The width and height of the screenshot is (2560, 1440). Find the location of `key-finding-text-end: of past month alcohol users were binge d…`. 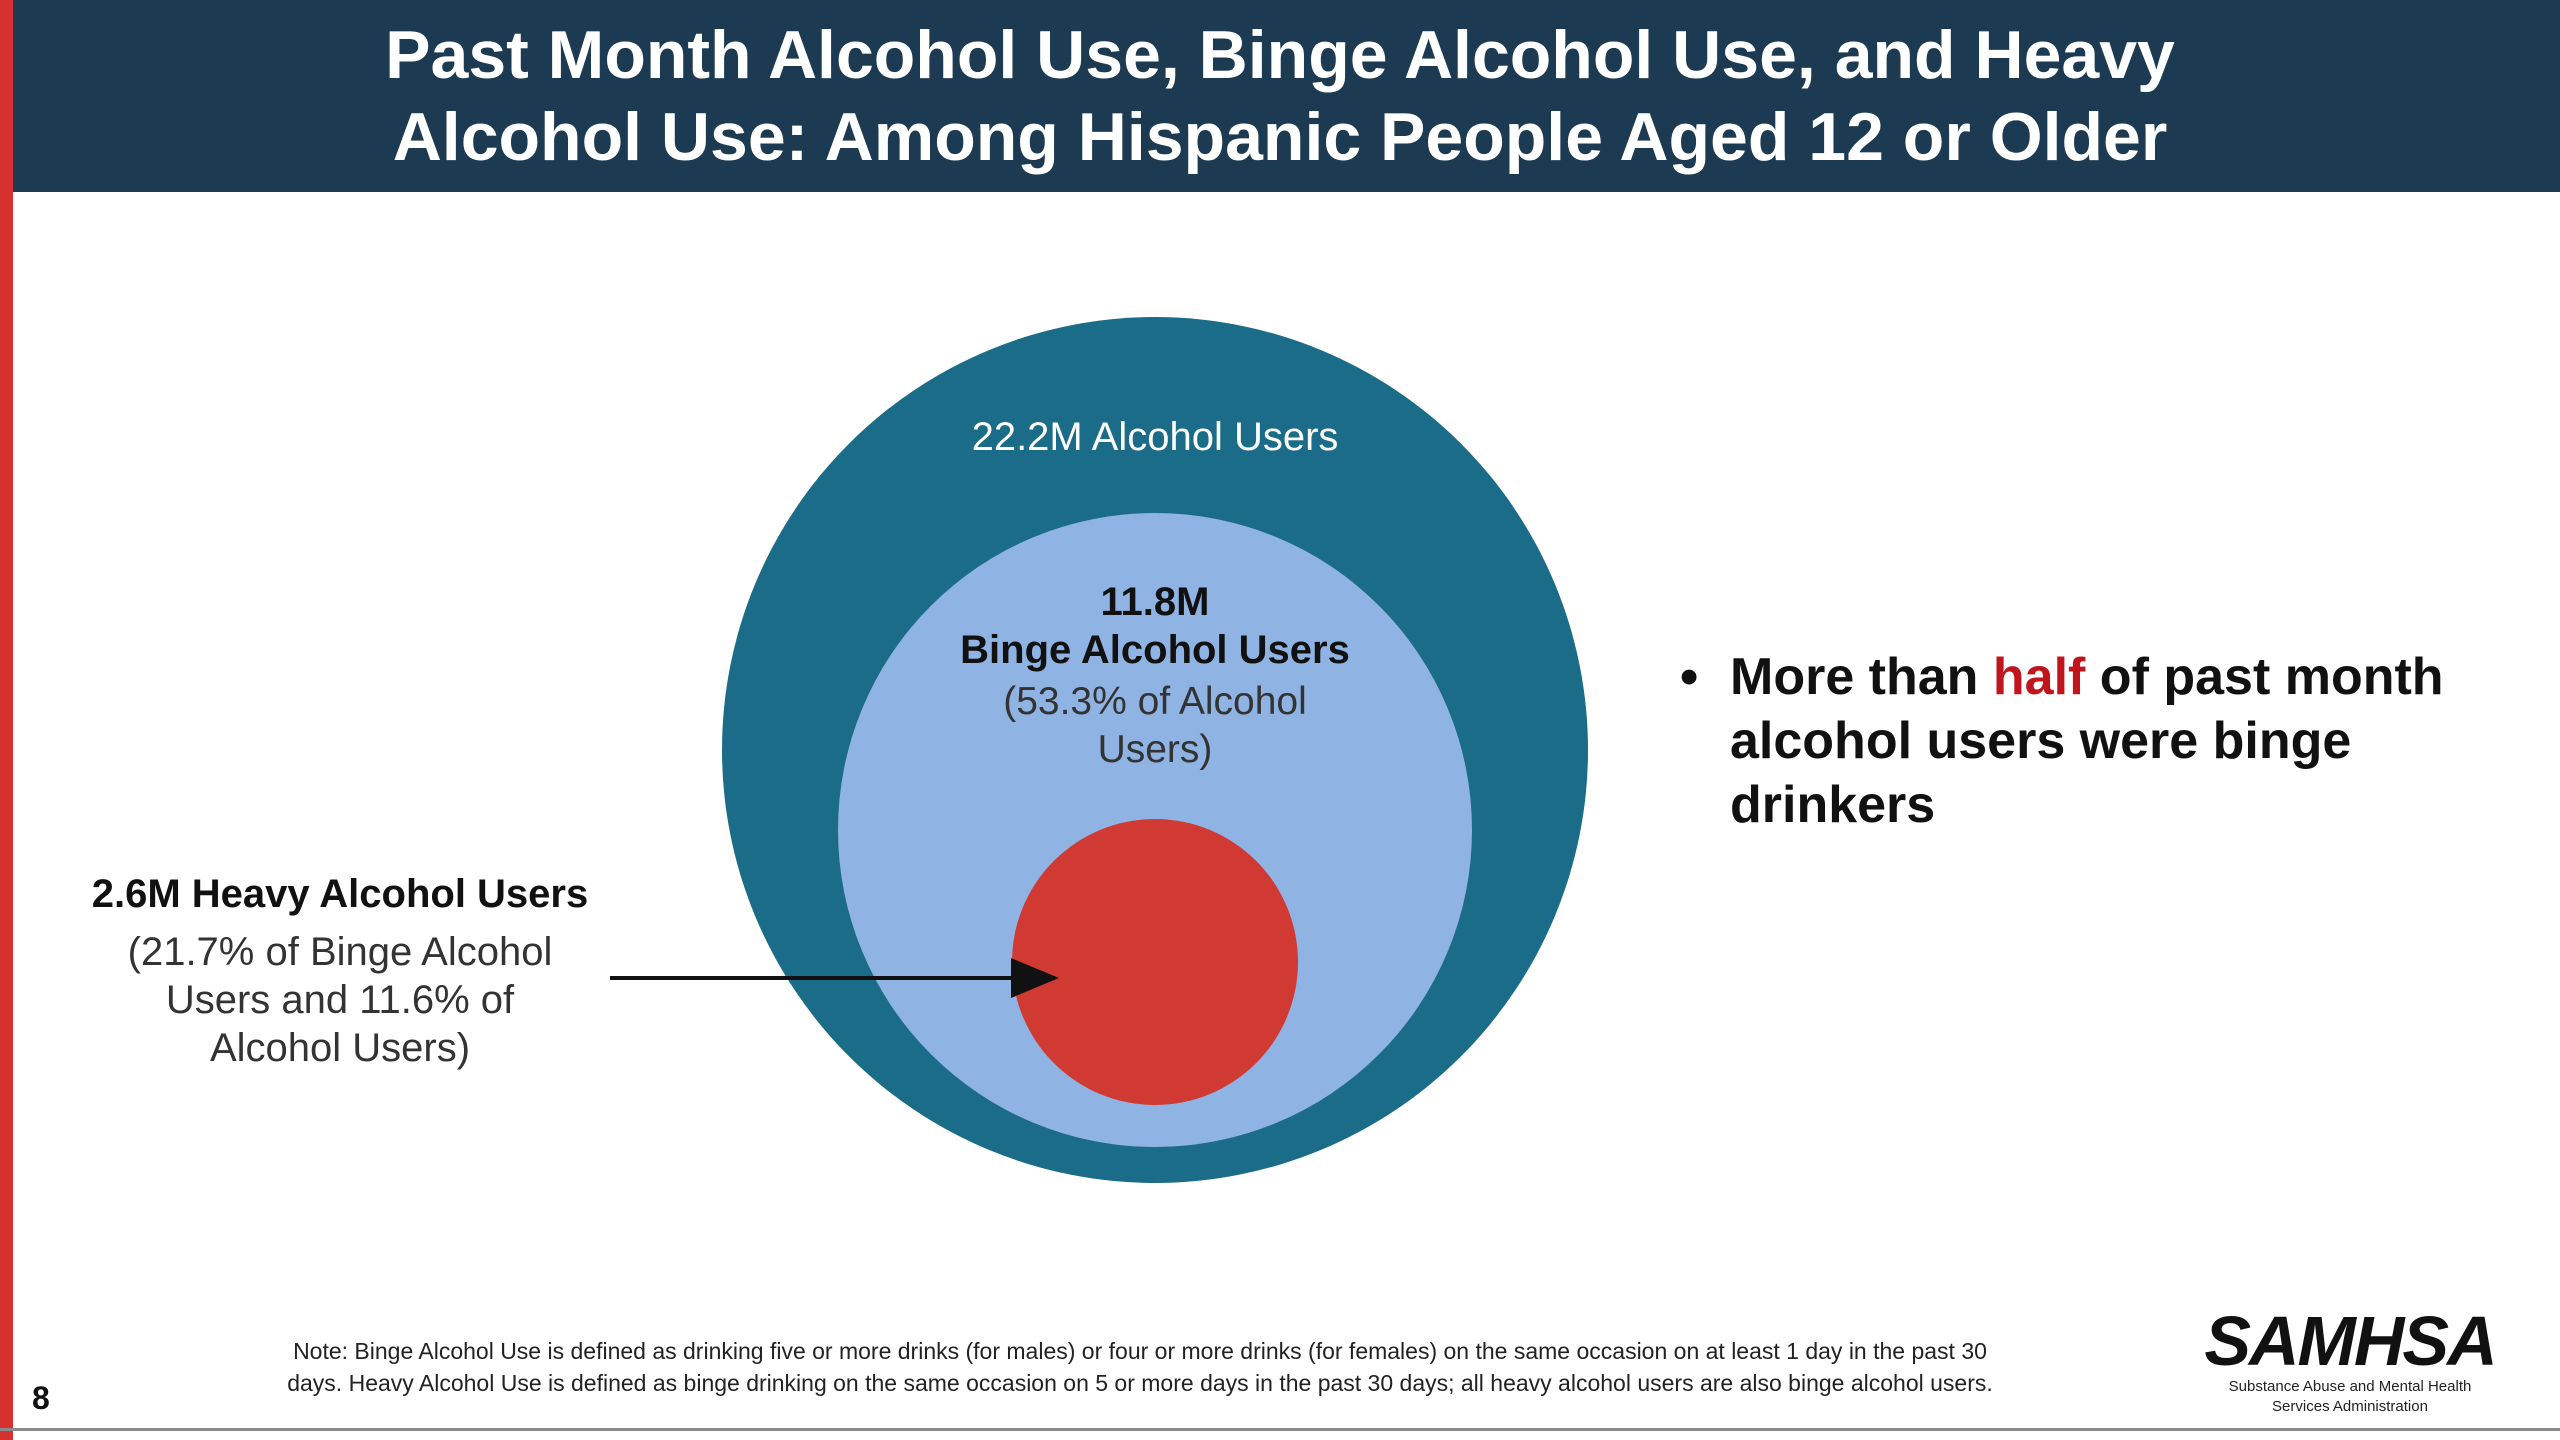

key-finding-text-end: of past month alcohol users were binge d… is located at coordinates (2087, 741).